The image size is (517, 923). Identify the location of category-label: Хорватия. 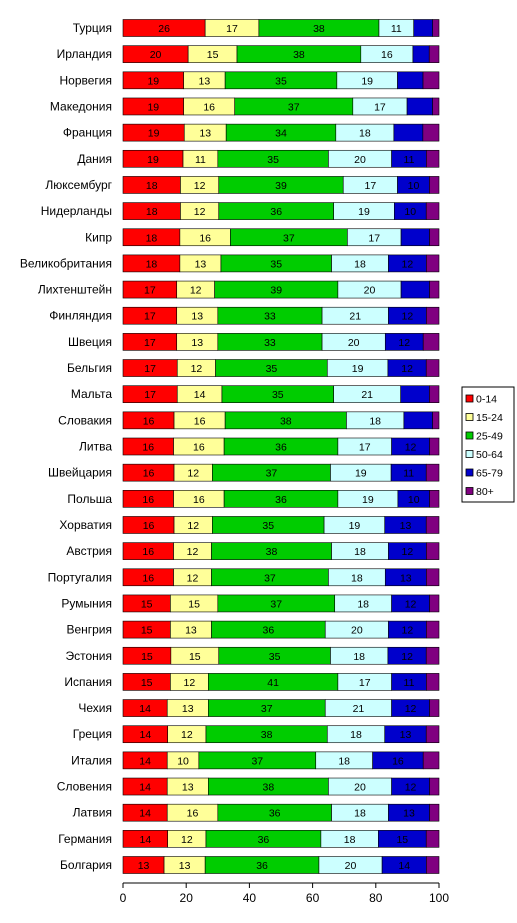
(85, 525).